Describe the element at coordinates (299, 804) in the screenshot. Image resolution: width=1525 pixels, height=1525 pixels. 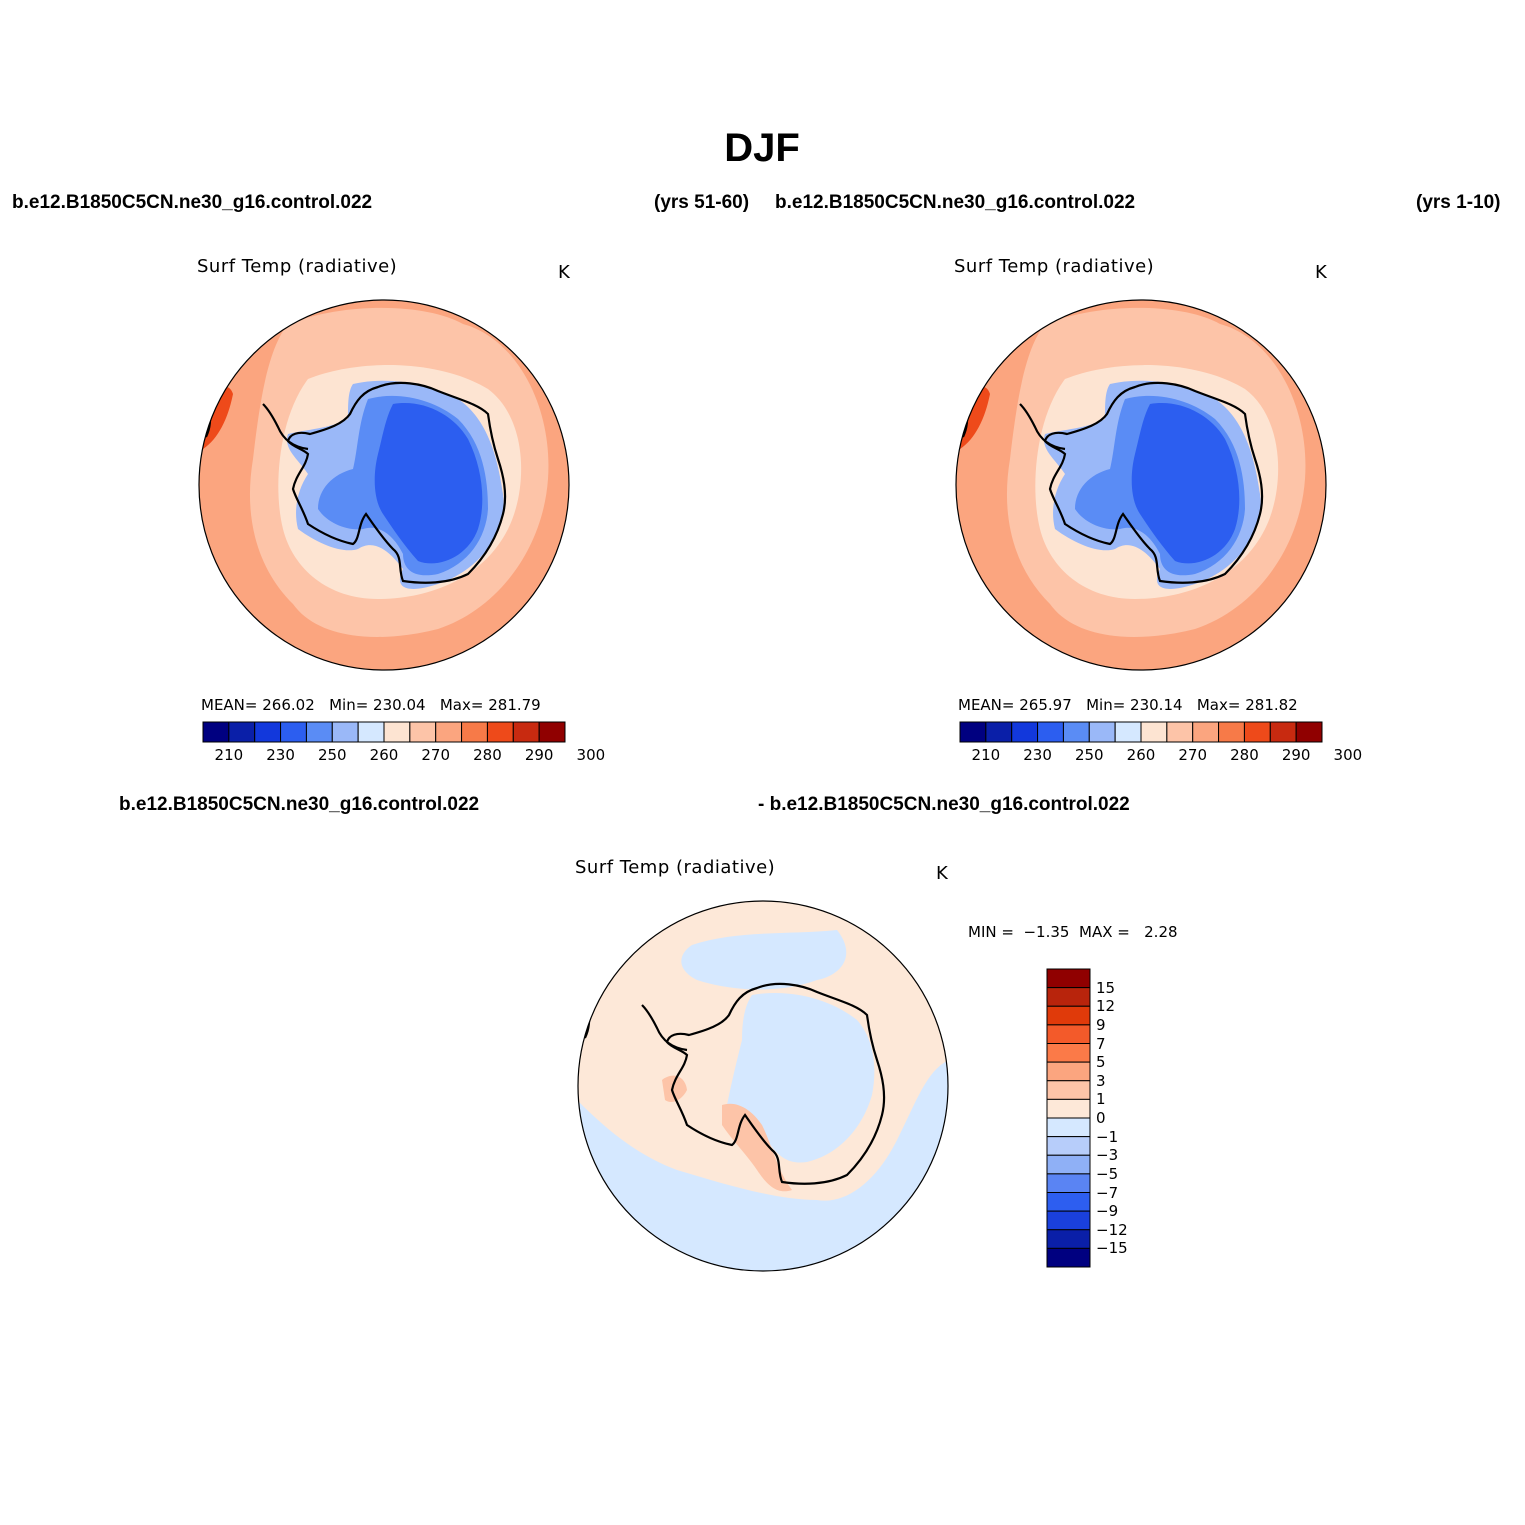
I see `case-name-a: b.e12.B1850C5CN.ne30_g16.control.022` at that location.